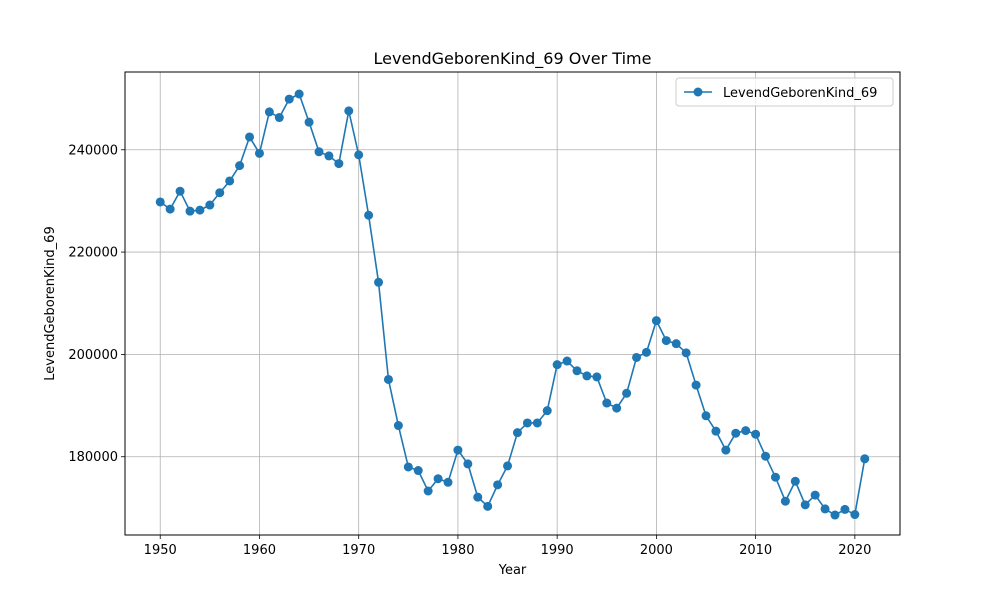 This screenshot has width=1000, height=600. I want to click on y-axis-label: LevendGeborenKind_69, so click(50, 303).